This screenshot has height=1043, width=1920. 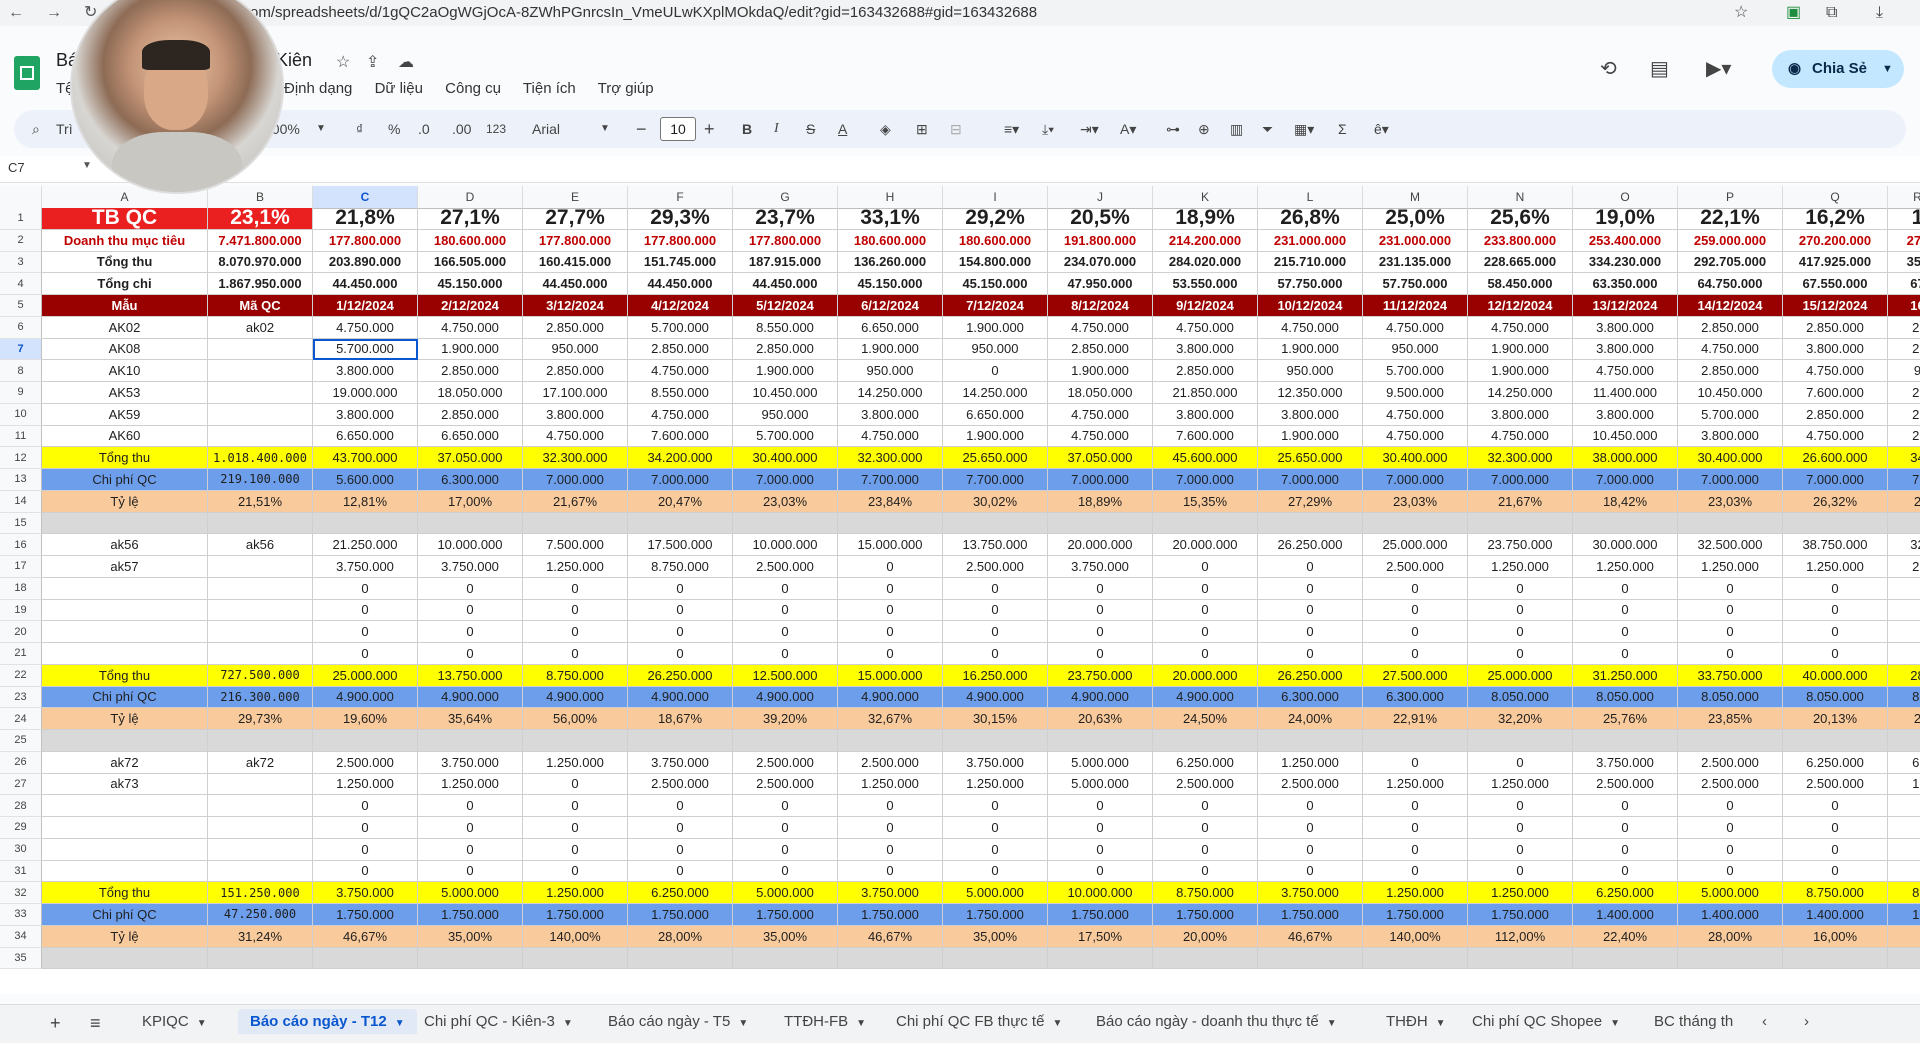 What do you see at coordinates (1730, 958) in the screenshot?
I see `cell-p35` at bounding box center [1730, 958].